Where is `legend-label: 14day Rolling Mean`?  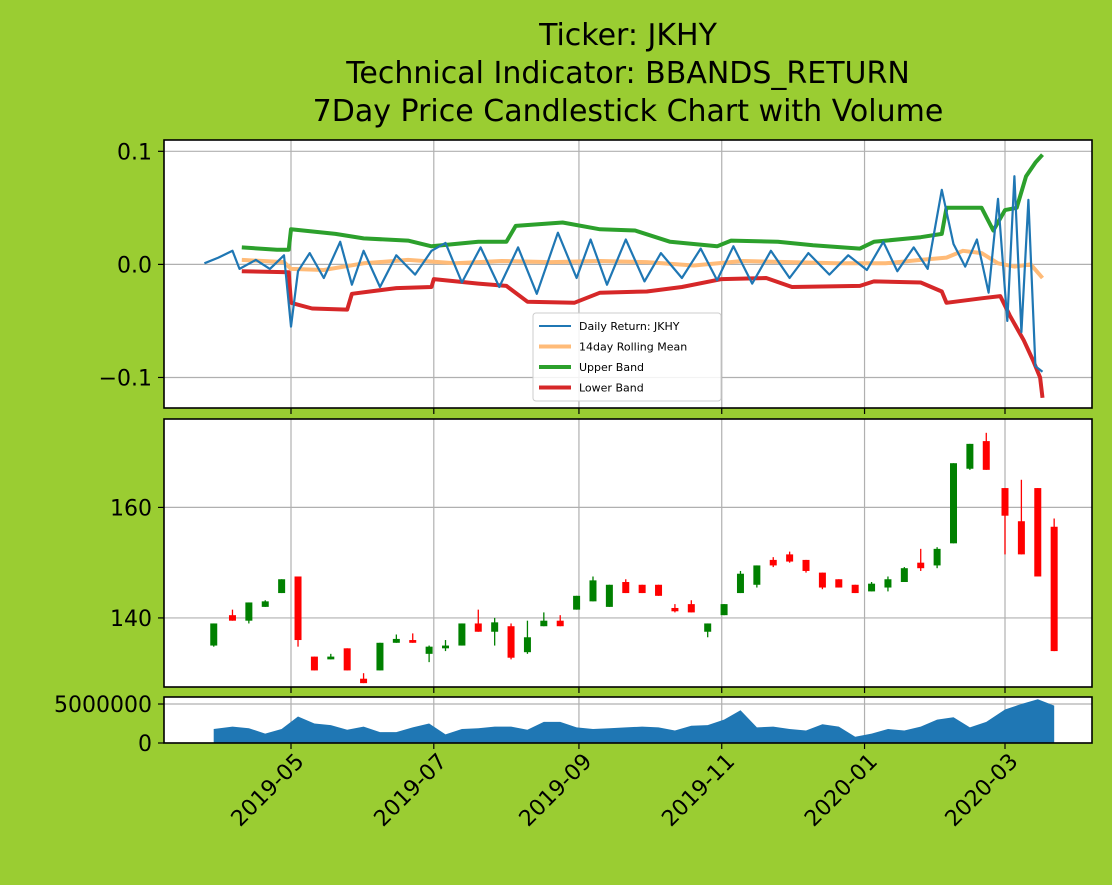 legend-label: 14day Rolling Mean is located at coordinates (633, 347).